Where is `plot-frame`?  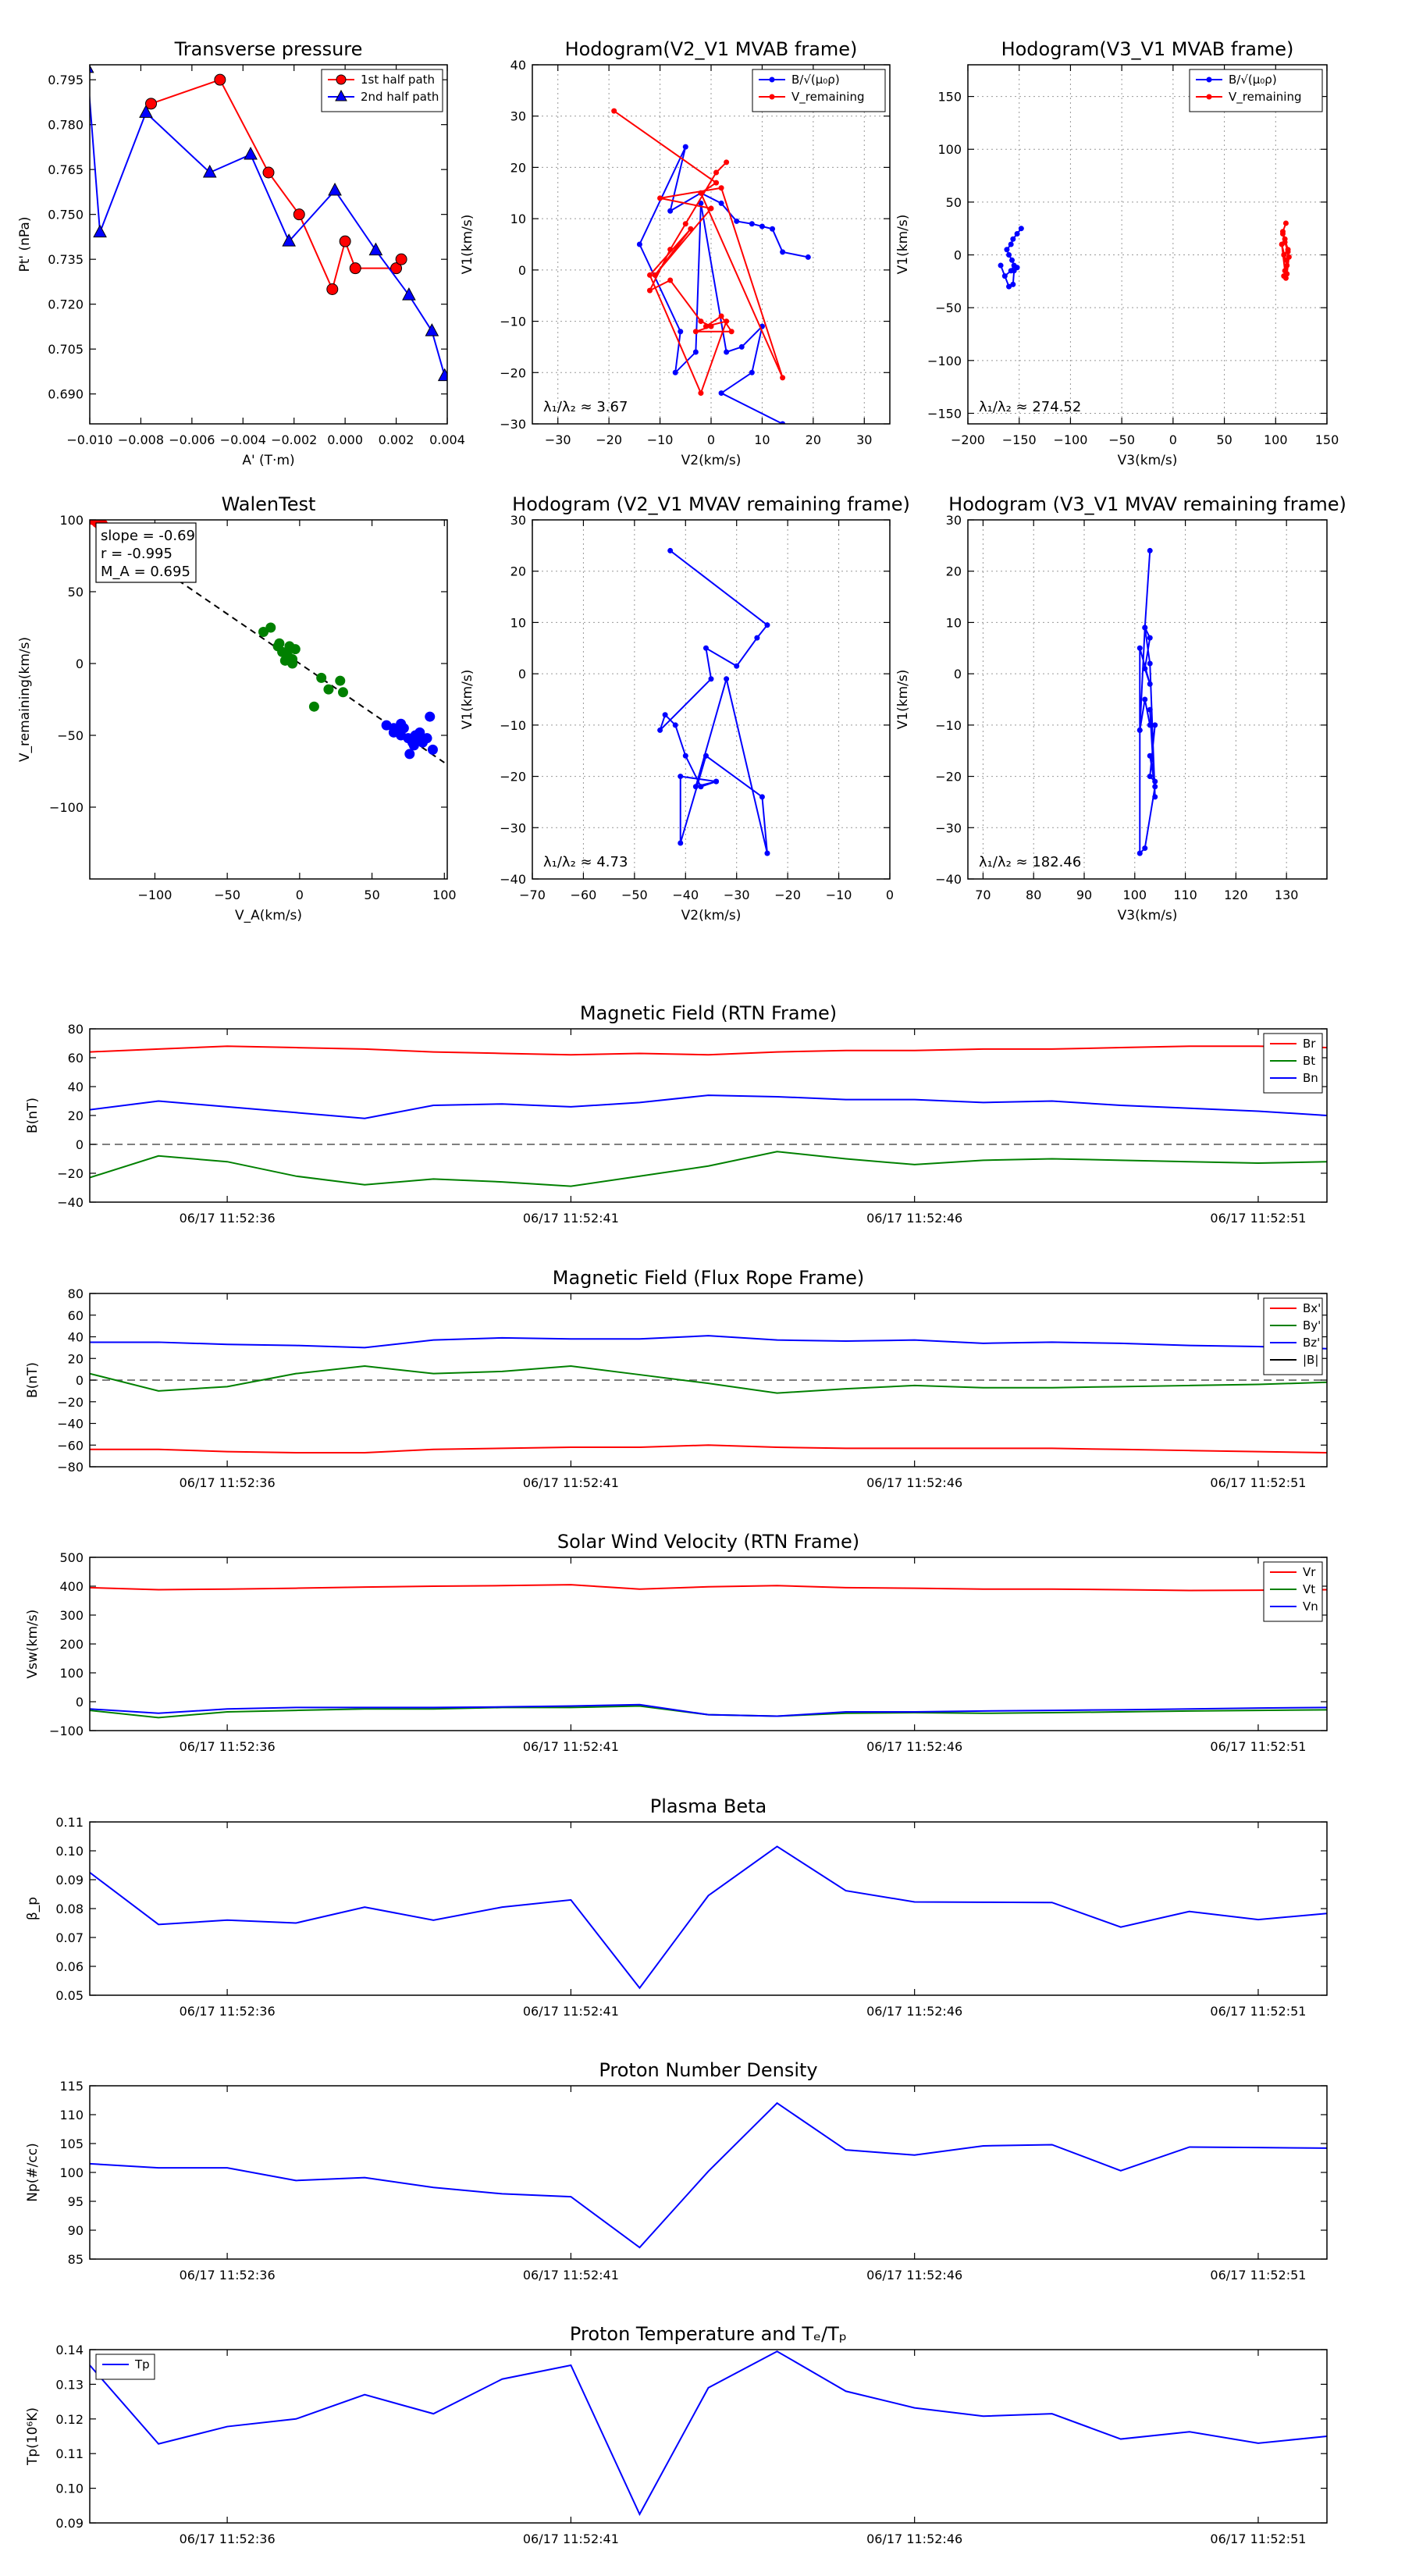 plot-frame is located at coordinates (709, 1908).